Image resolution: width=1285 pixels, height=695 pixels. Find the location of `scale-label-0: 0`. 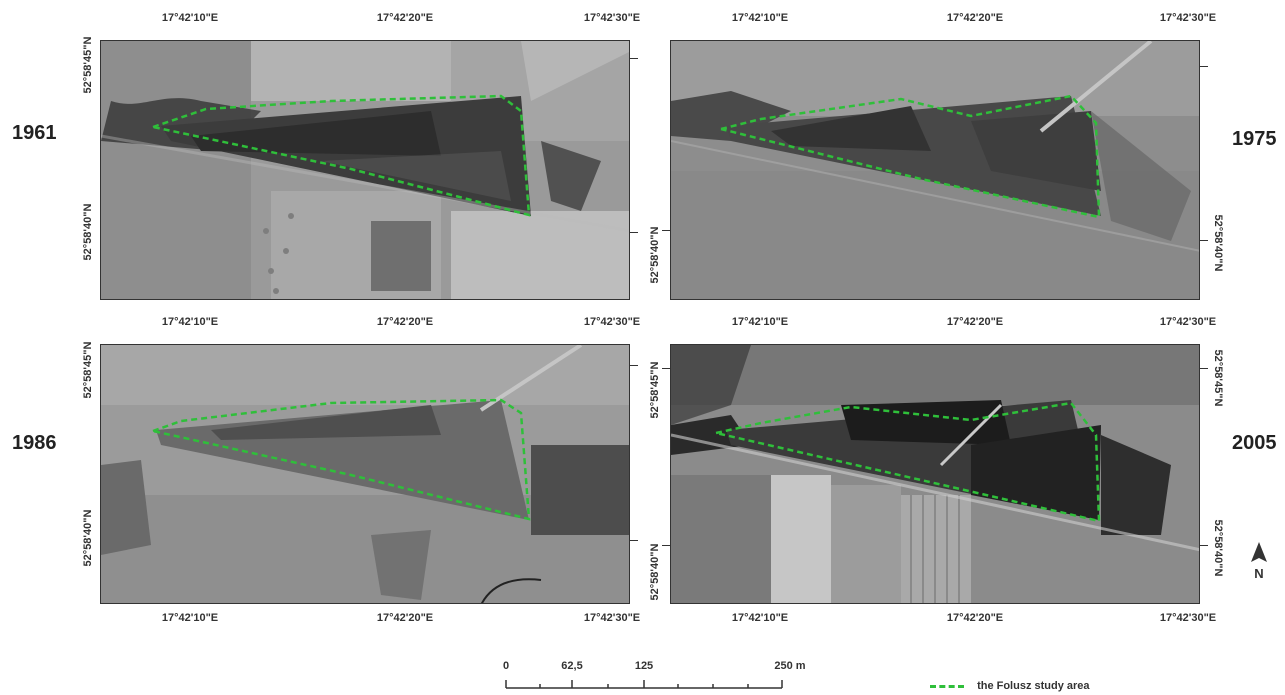

scale-label-0: 0 is located at coordinates (506, 666).